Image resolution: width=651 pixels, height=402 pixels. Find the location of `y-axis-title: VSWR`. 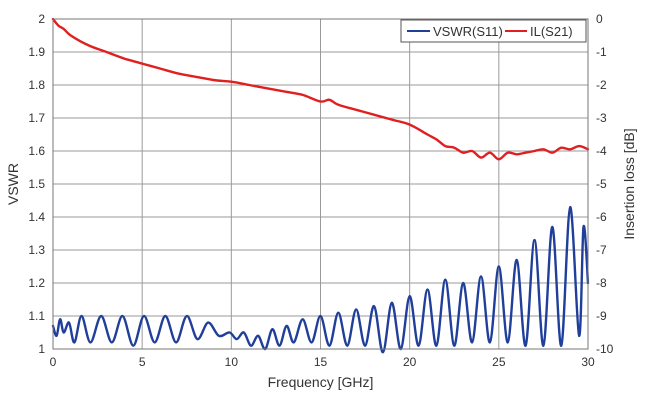

y-axis-title: VSWR is located at coordinates (13, 184).